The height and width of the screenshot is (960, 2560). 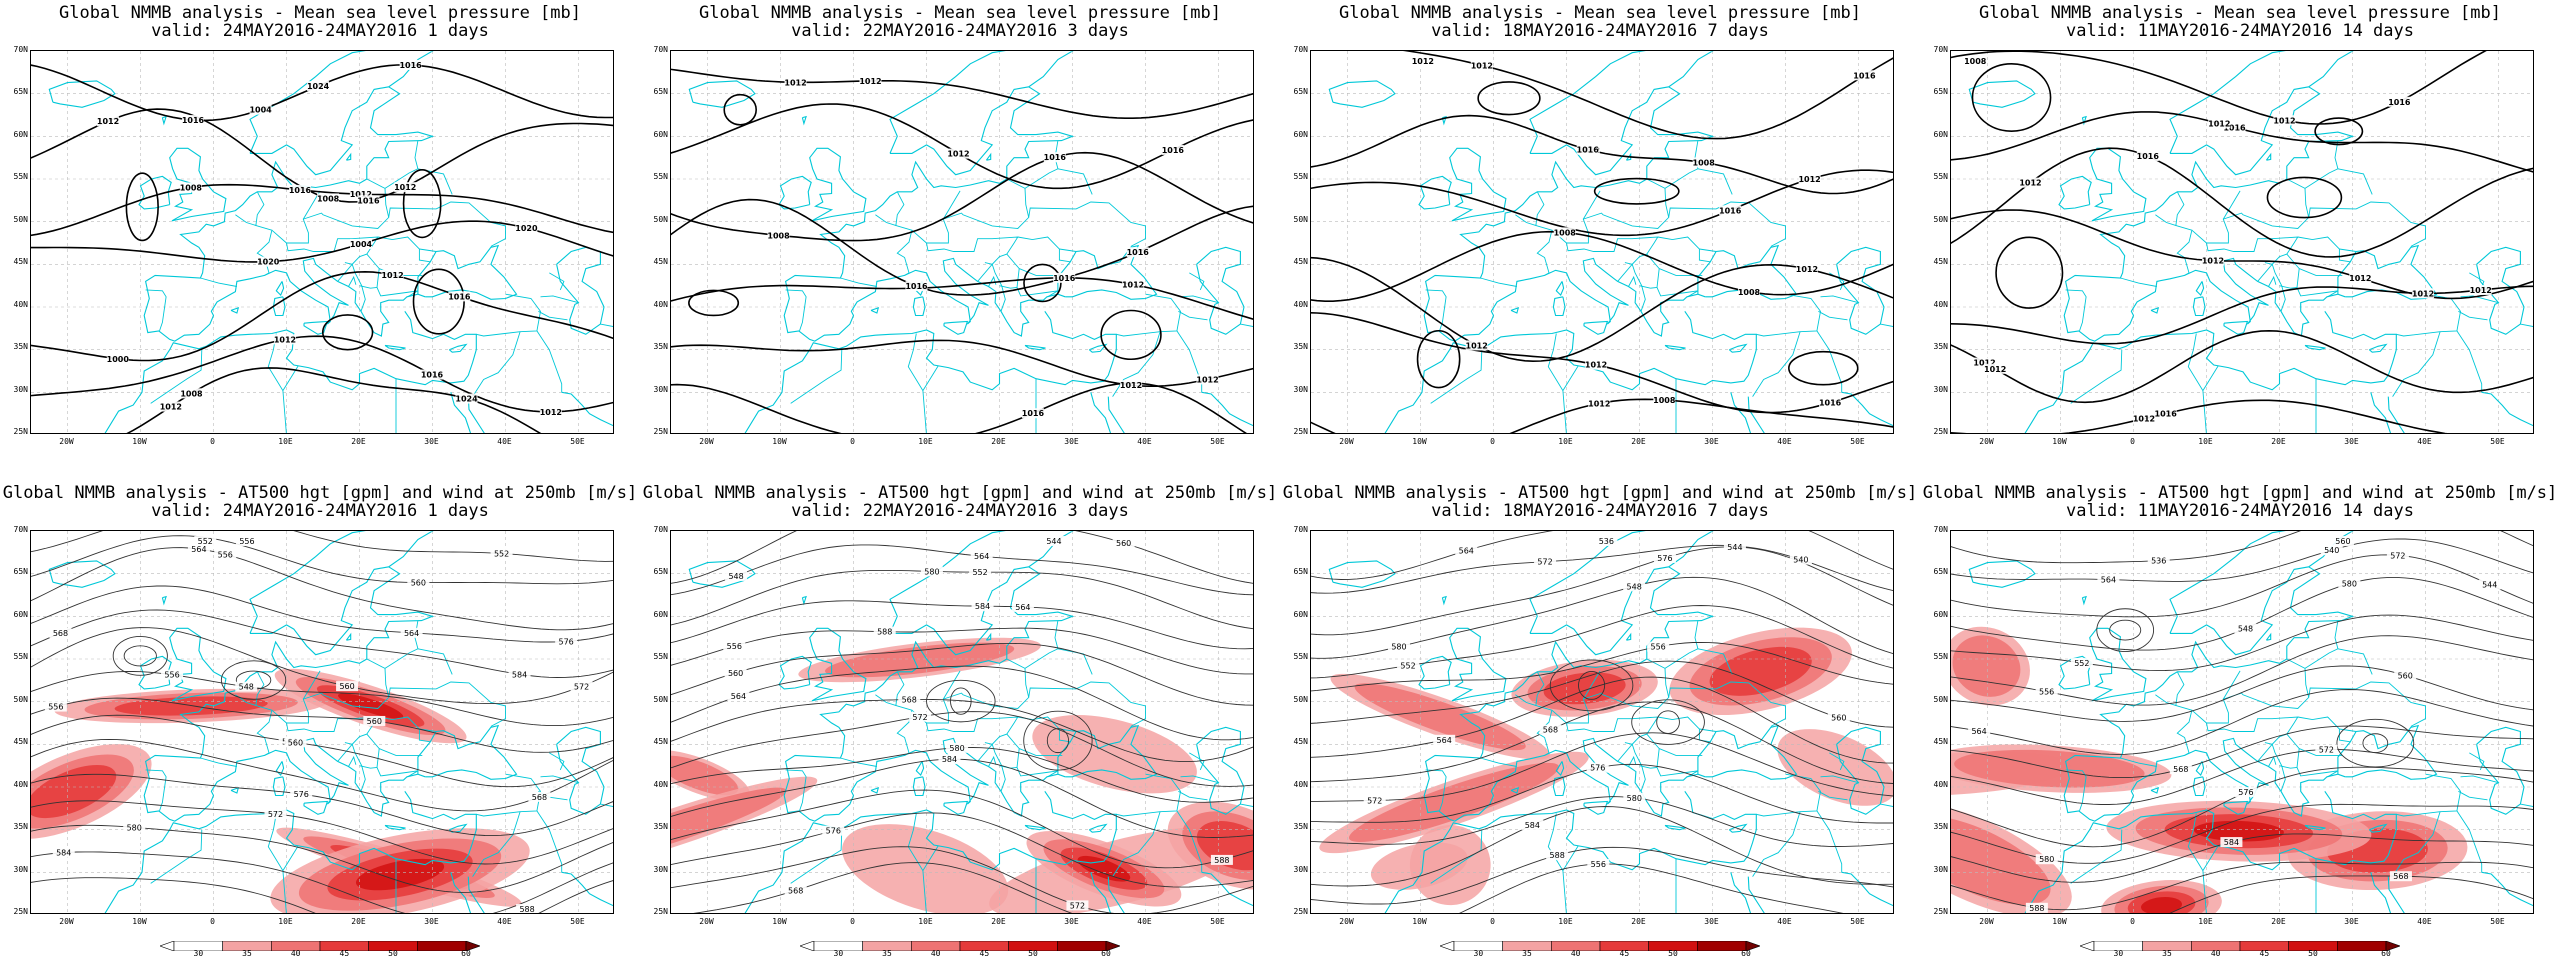 What do you see at coordinates (1104, 868) in the screenshot?
I see `wind-speed-area` at bounding box center [1104, 868].